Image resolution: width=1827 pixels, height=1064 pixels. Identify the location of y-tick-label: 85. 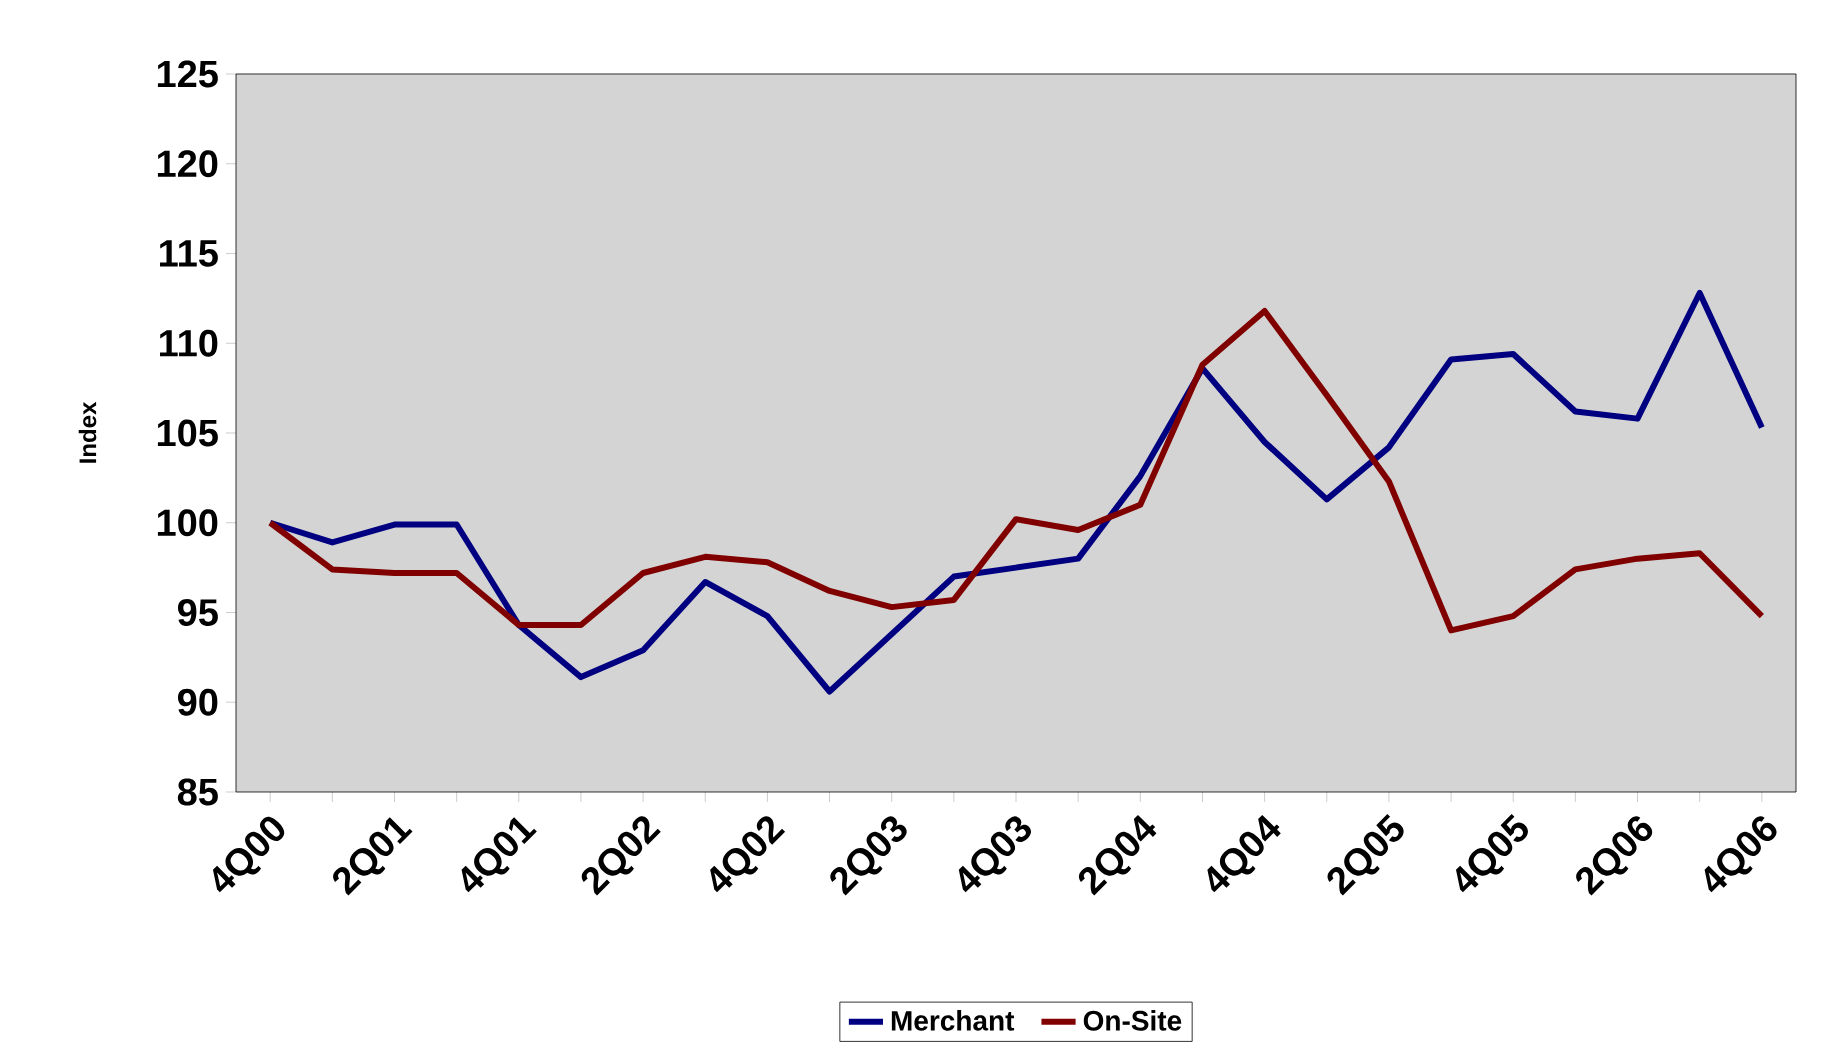
(197, 792).